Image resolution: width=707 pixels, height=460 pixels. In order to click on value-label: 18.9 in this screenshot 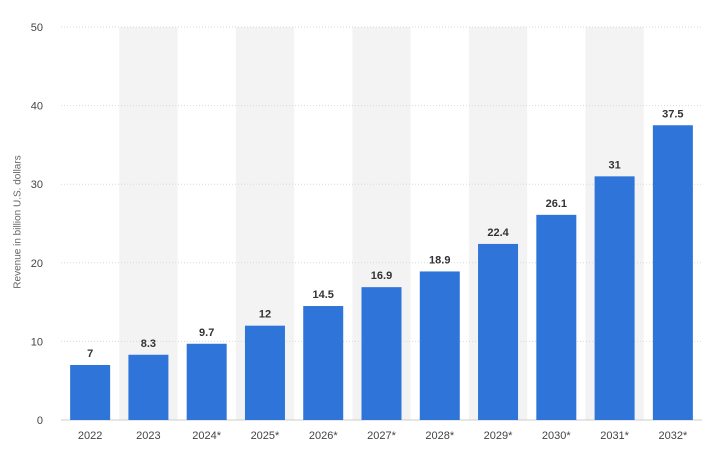, I will do `click(439, 260)`.